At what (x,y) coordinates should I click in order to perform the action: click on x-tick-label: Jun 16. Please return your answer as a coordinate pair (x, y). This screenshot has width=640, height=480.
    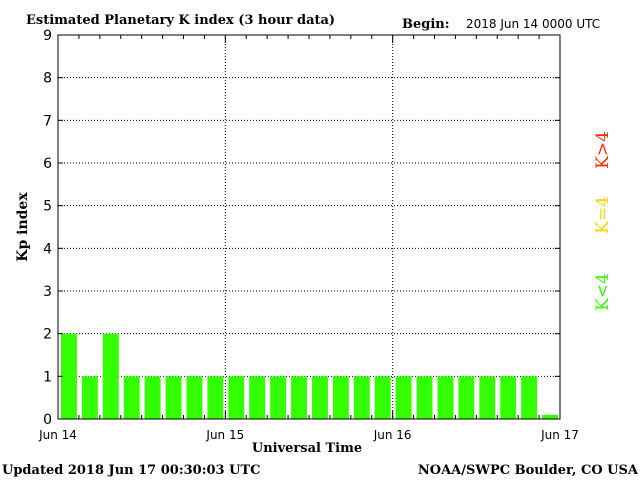
    Looking at the image, I should click on (392, 435).